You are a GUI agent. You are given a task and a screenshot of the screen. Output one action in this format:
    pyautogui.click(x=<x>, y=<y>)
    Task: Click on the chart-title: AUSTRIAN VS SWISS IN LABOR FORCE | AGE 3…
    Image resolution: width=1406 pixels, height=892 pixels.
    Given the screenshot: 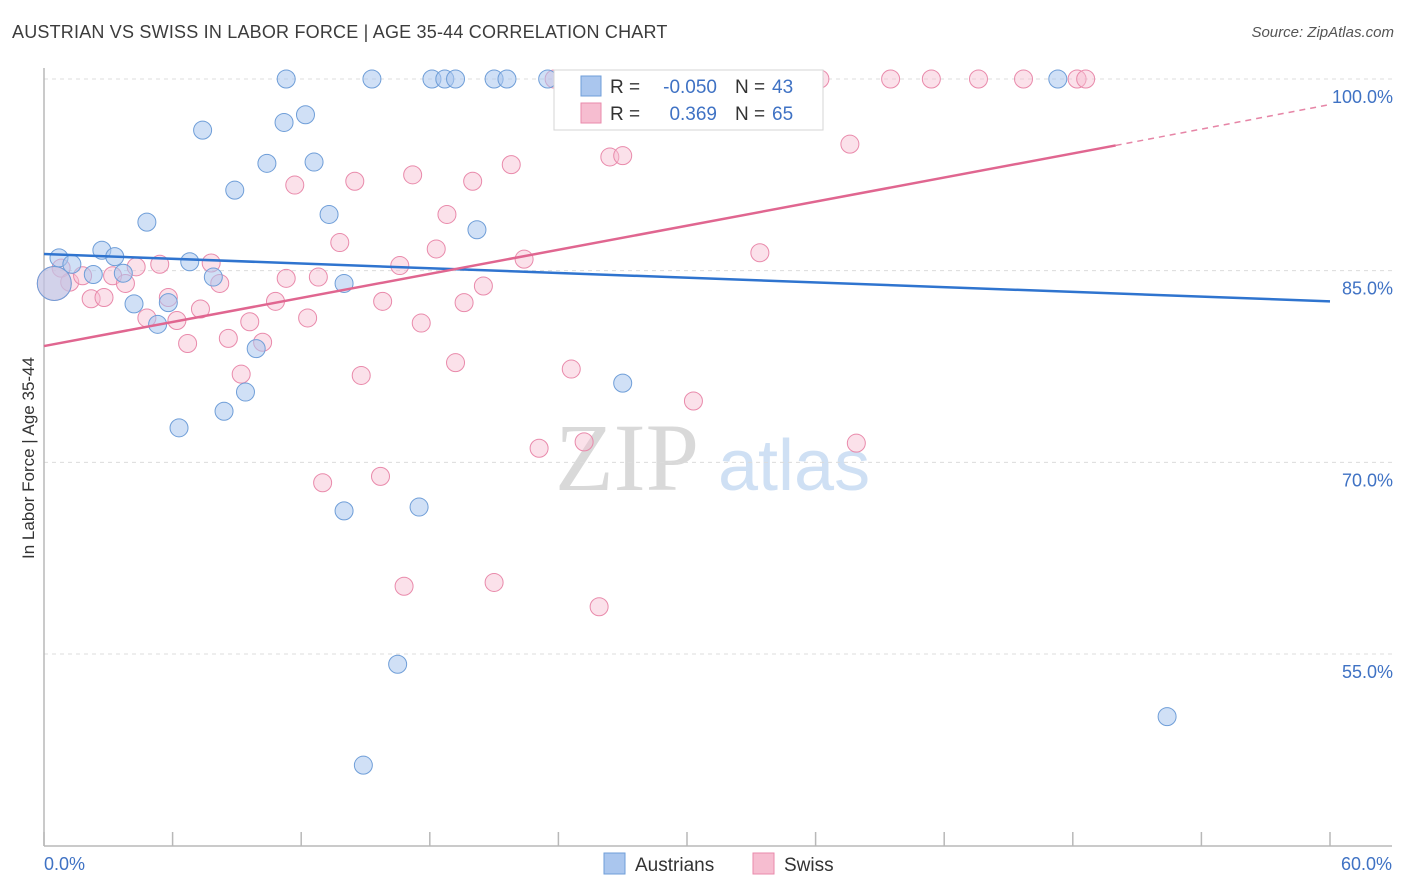 What is the action you would take?
    pyautogui.click(x=340, y=32)
    